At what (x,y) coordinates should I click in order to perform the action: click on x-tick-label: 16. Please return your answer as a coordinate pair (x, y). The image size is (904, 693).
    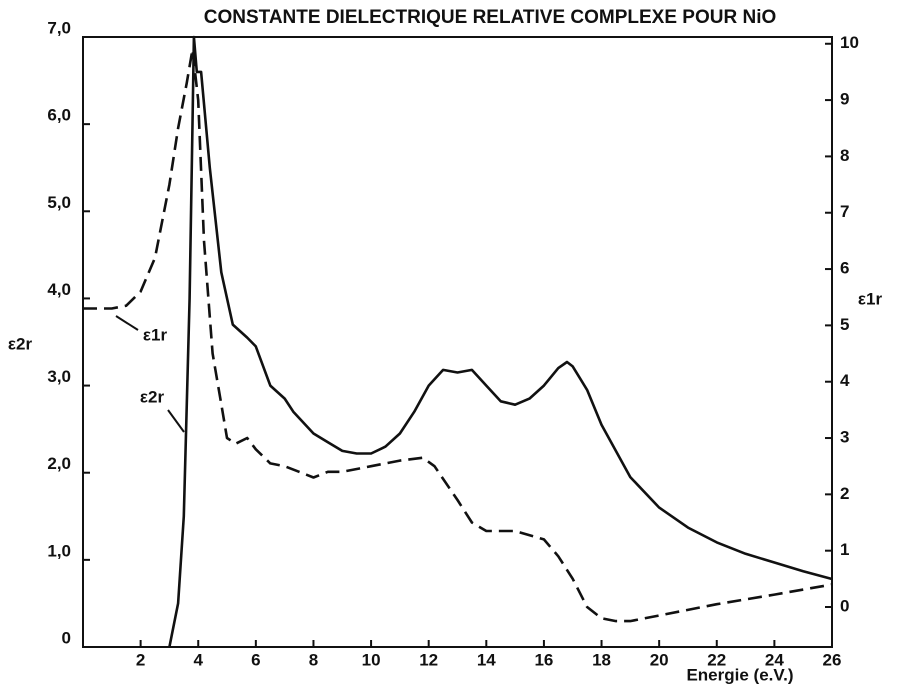
    Looking at the image, I should click on (543, 659).